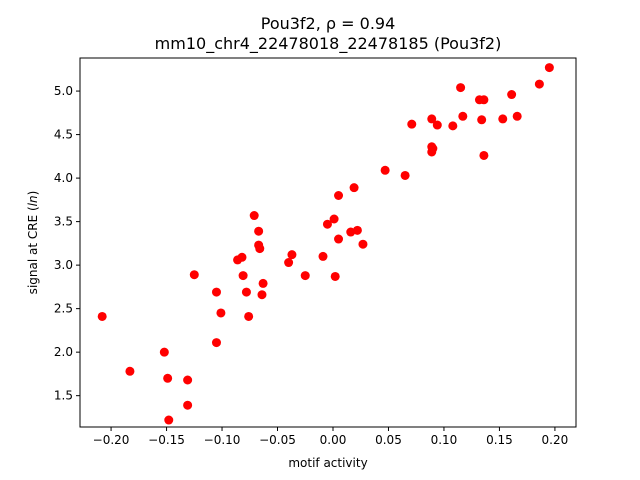 Image resolution: width=640 pixels, height=480 pixels. I want to click on y-tick-label: 2.5, so click(63, 309).